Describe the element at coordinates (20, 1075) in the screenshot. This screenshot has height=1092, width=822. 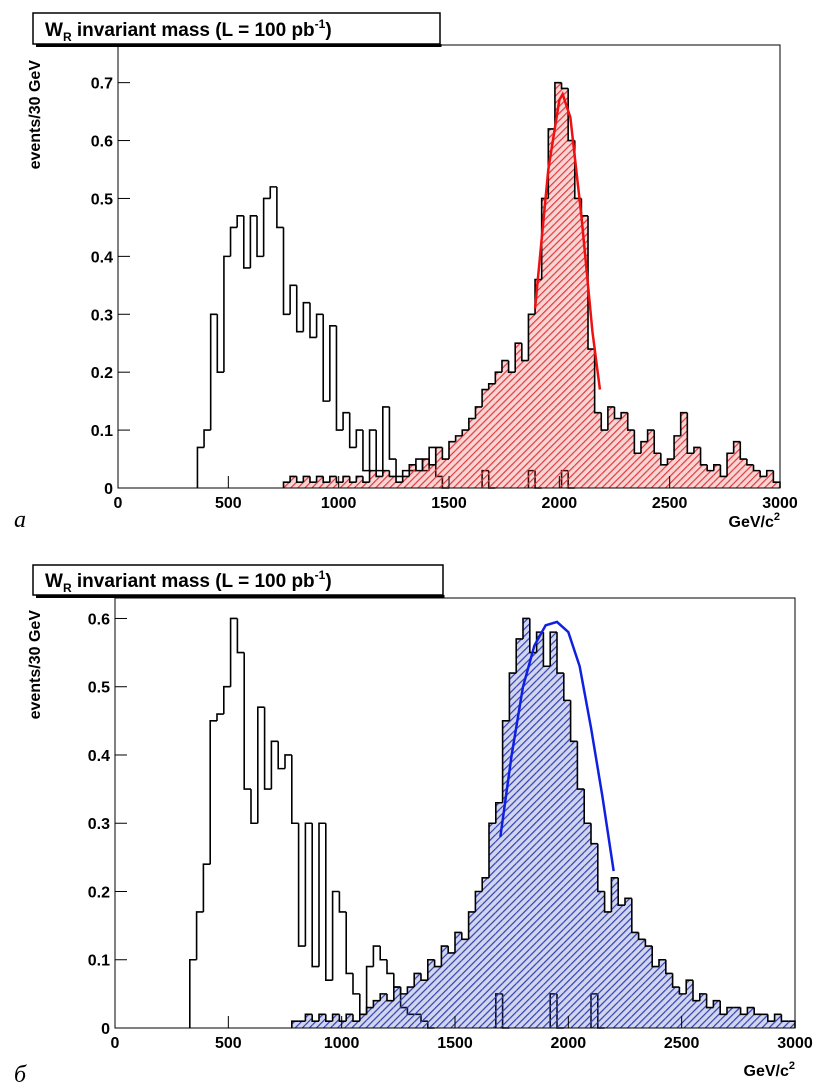
I see `panel-label: б` at that location.